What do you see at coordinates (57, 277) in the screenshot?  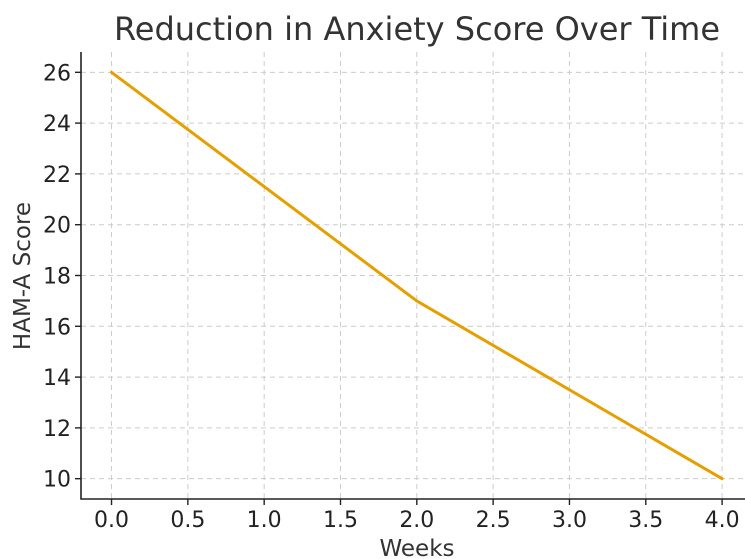 I see `y-tick-label: 18` at bounding box center [57, 277].